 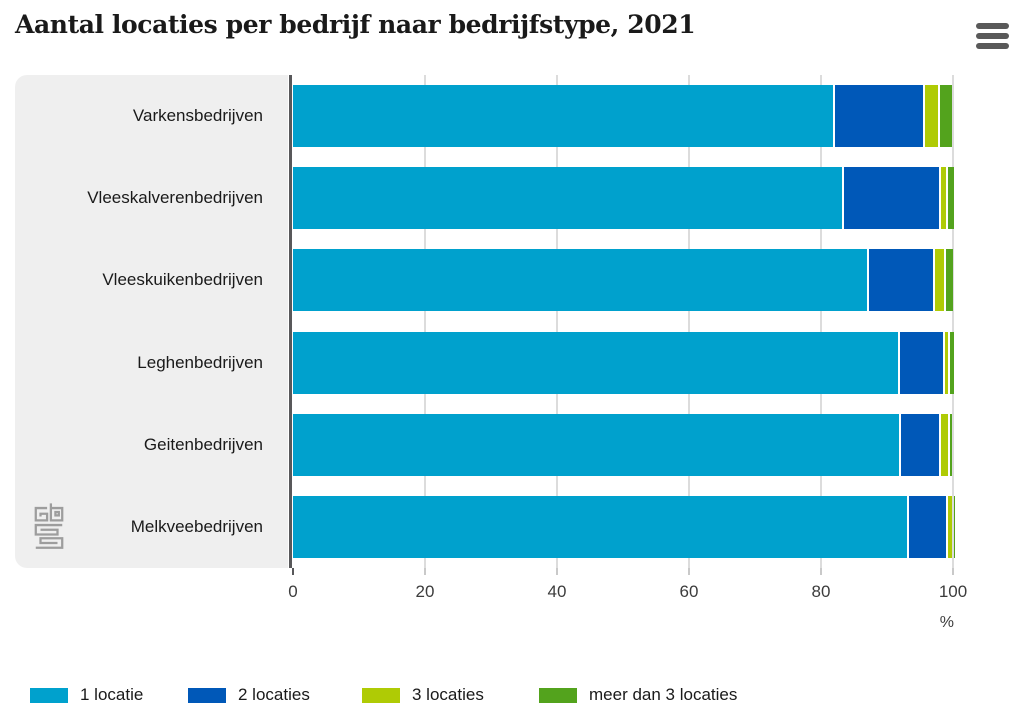 I want to click on legend-label: 3 locaties, so click(x=448, y=694).